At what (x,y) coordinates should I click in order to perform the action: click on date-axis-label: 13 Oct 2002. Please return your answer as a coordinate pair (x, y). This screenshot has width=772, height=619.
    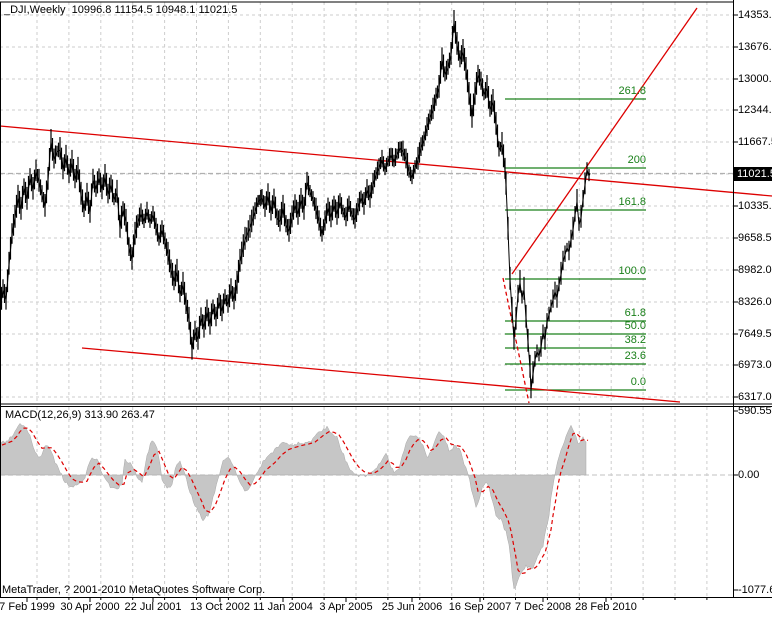
    Looking at the image, I should click on (220, 607).